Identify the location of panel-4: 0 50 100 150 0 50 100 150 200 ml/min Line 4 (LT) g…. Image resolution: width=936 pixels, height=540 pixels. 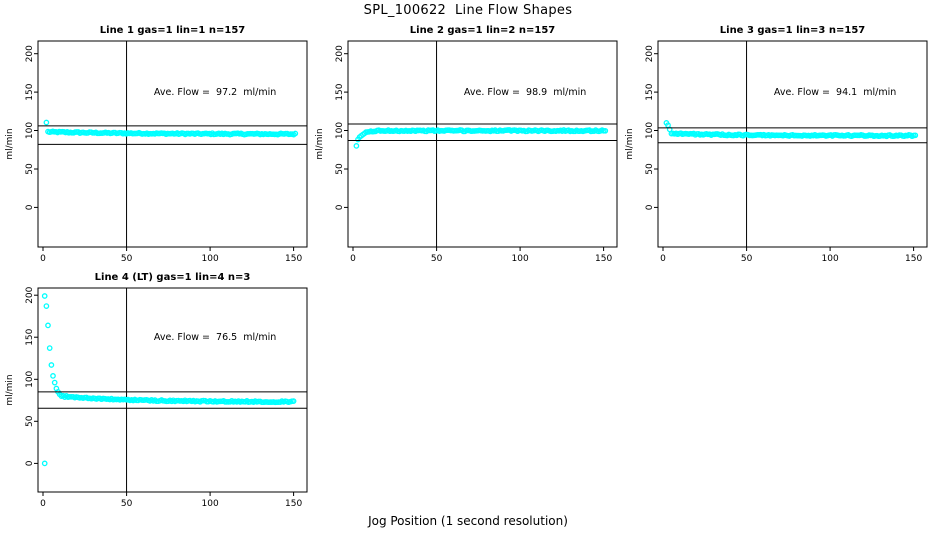
(156, 390).